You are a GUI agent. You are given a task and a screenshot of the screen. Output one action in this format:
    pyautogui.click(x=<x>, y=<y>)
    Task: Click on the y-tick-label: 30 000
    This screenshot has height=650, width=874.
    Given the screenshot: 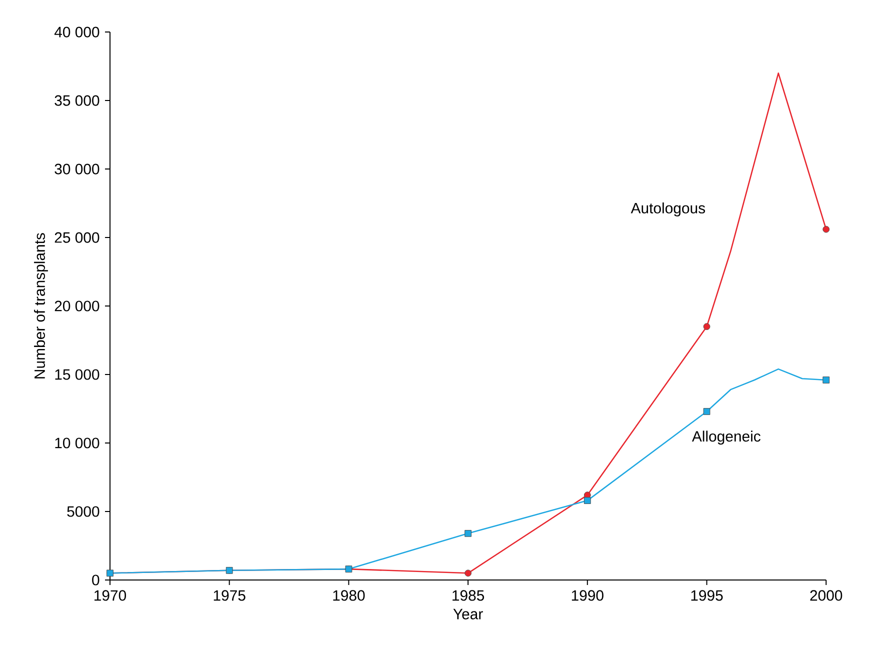 What is the action you would take?
    pyautogui.click(x=77, y=169)
    